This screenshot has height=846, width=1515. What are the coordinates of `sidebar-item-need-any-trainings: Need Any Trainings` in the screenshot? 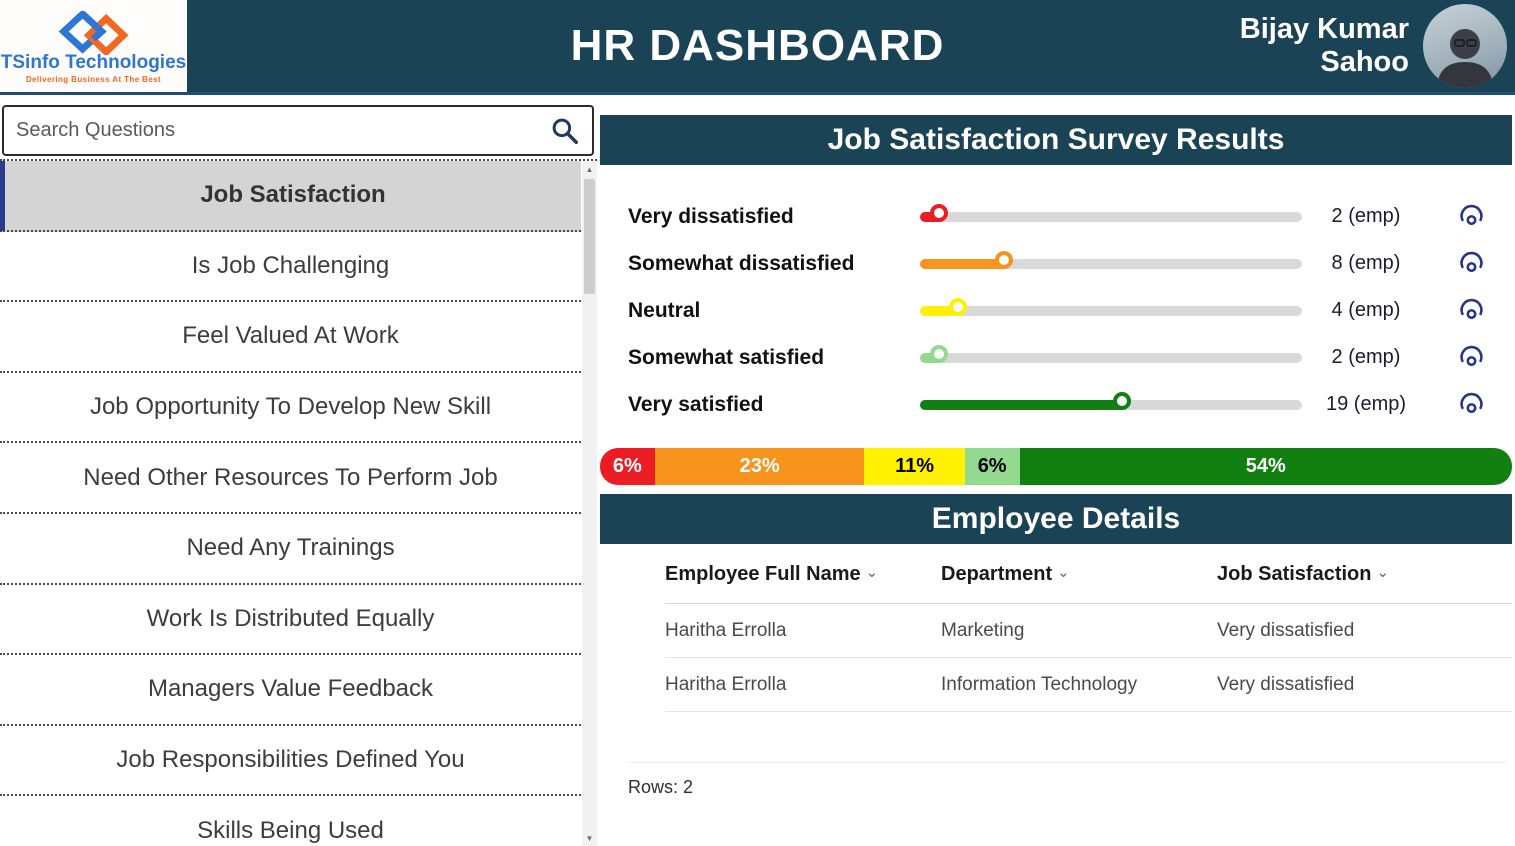 It's located at (290, 549).